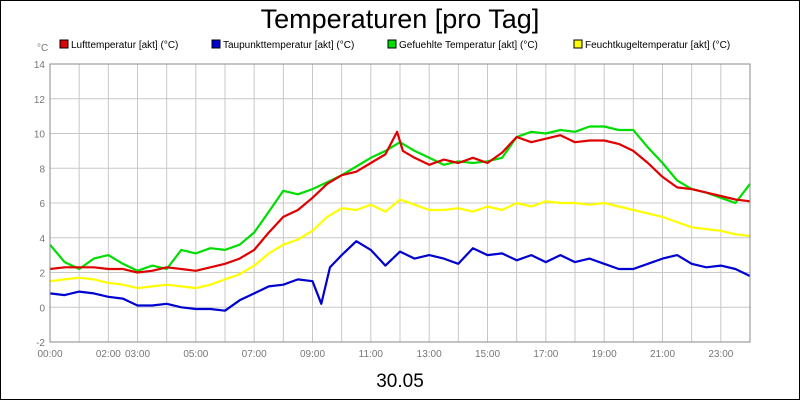  Describe the element at coordinates (429, 354) in the screenshot. I see `x-tick-label: 13:00` at that location.